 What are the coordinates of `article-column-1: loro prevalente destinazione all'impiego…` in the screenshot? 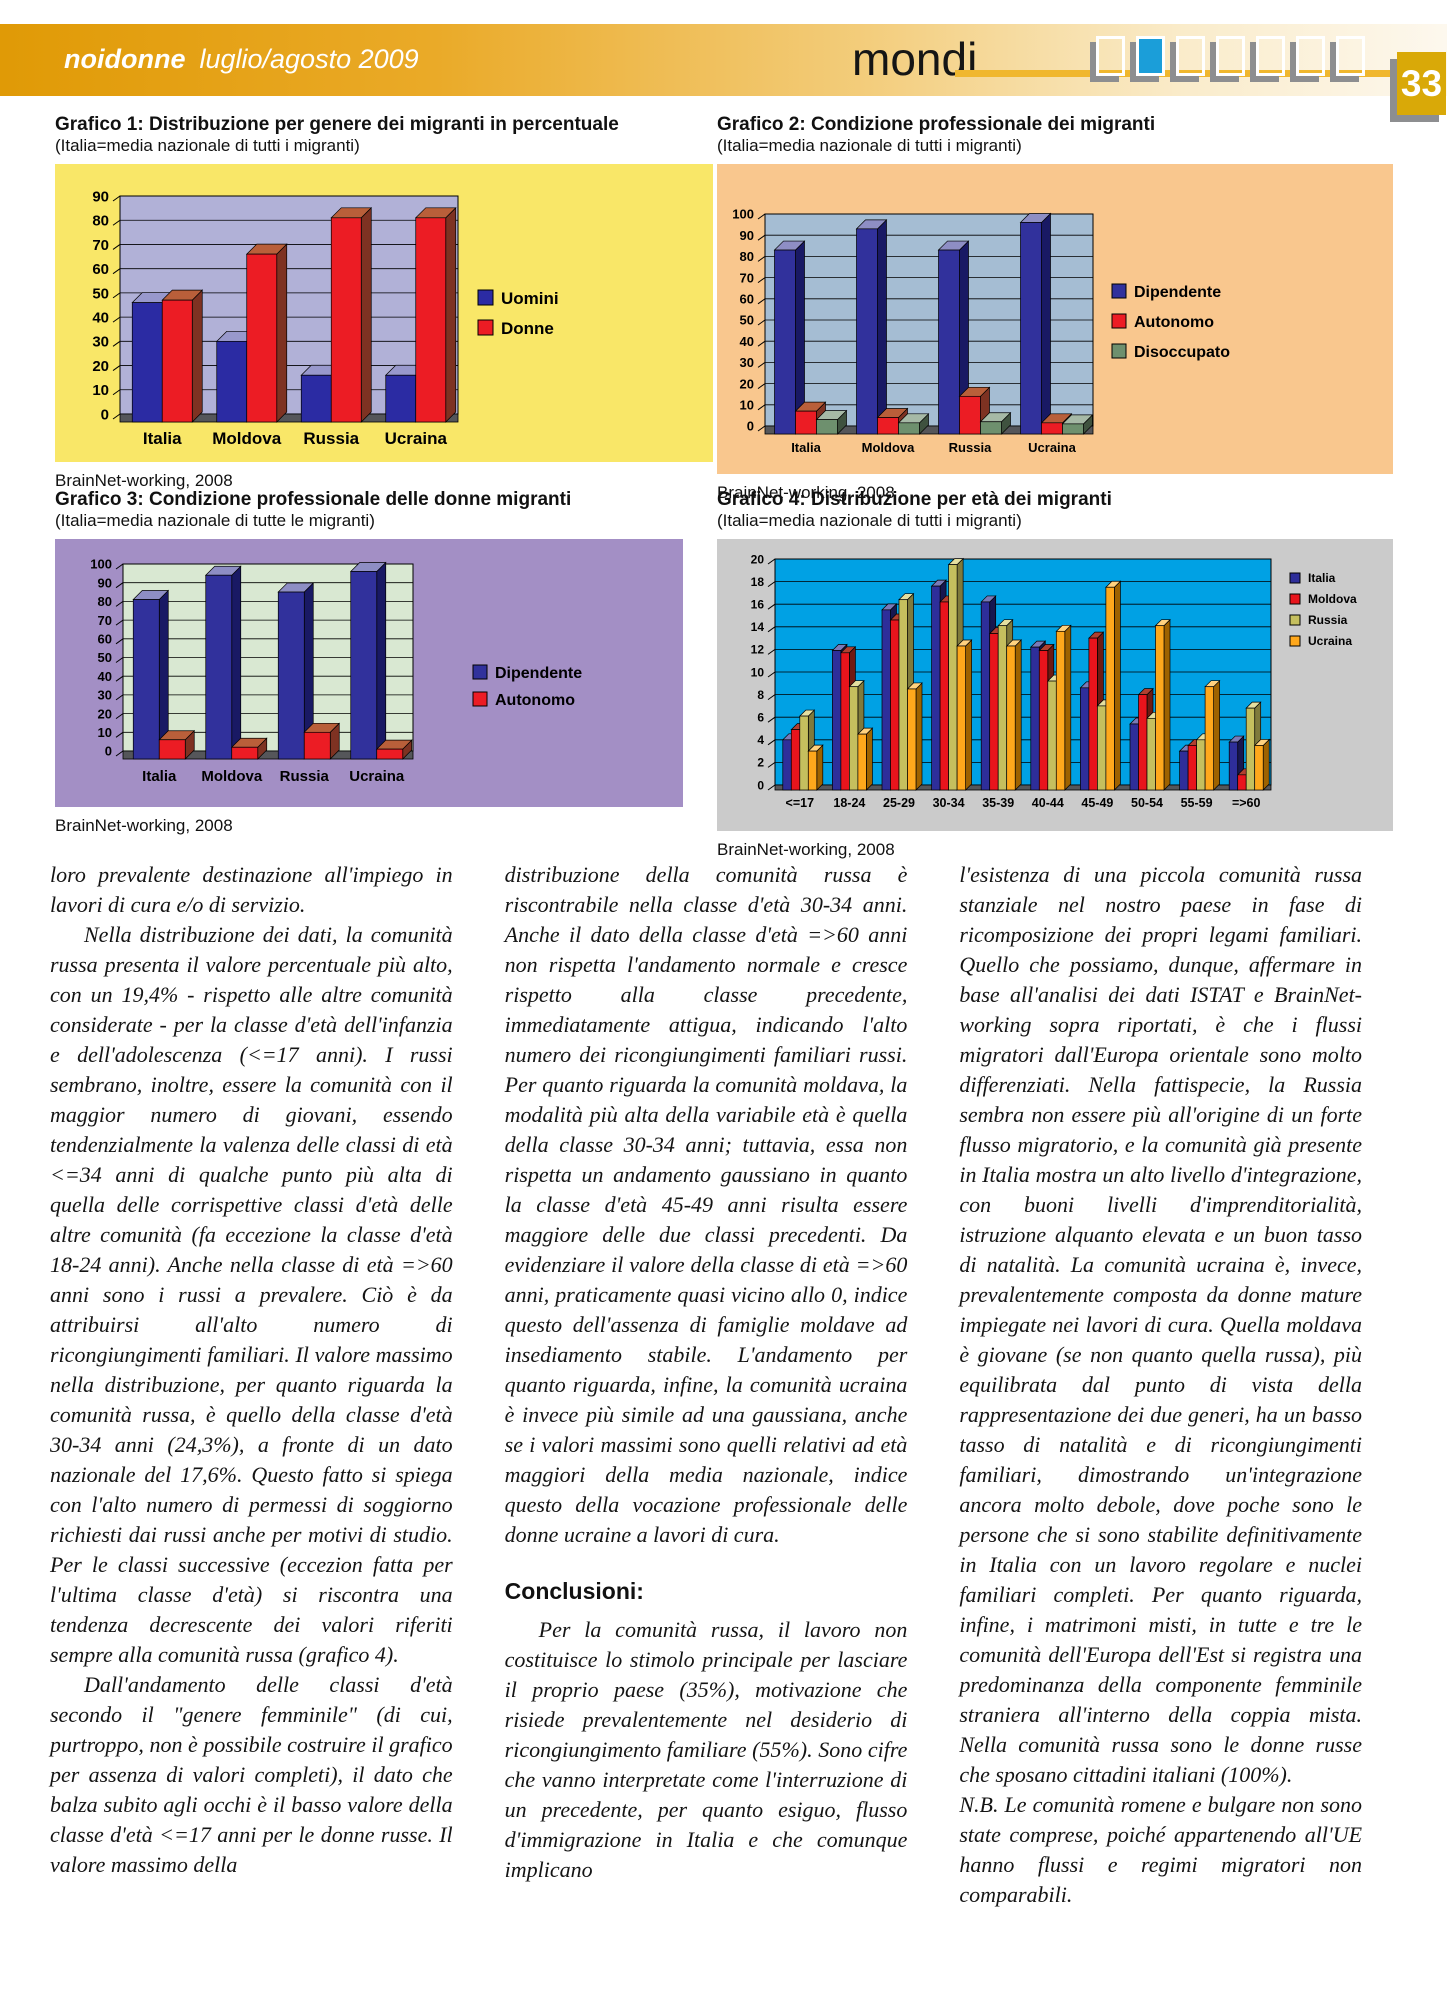 It's located at (251, 1385).